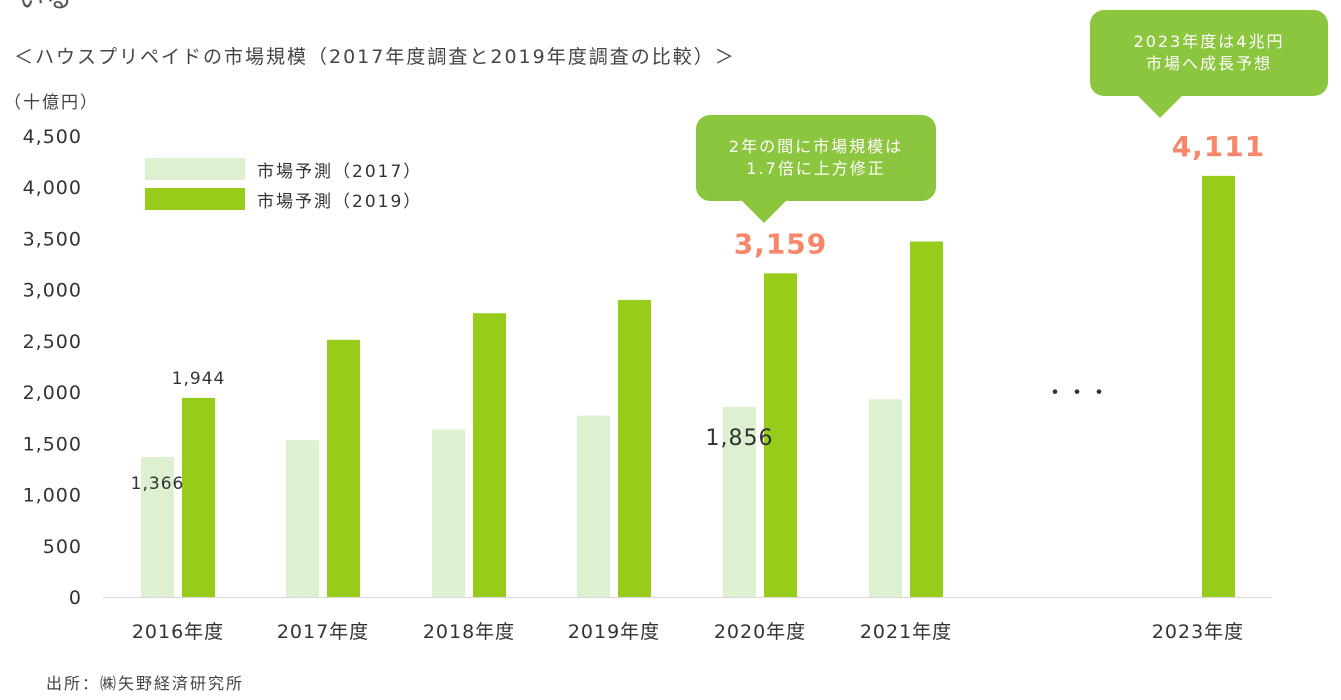  What do you see at coordinates (52, 239) in the screenshot?
I see `y-tick-label: 3,500` at bounding box center [52, 239].